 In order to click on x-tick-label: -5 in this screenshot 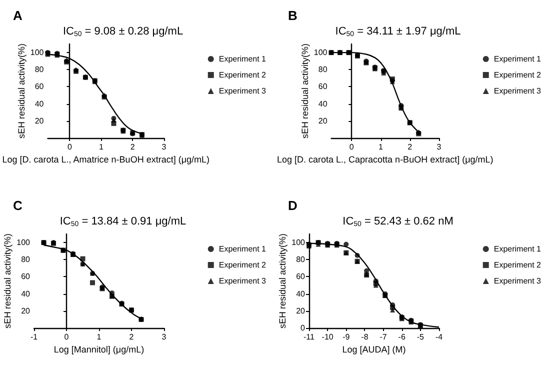, I will do `click(420, 337)`.